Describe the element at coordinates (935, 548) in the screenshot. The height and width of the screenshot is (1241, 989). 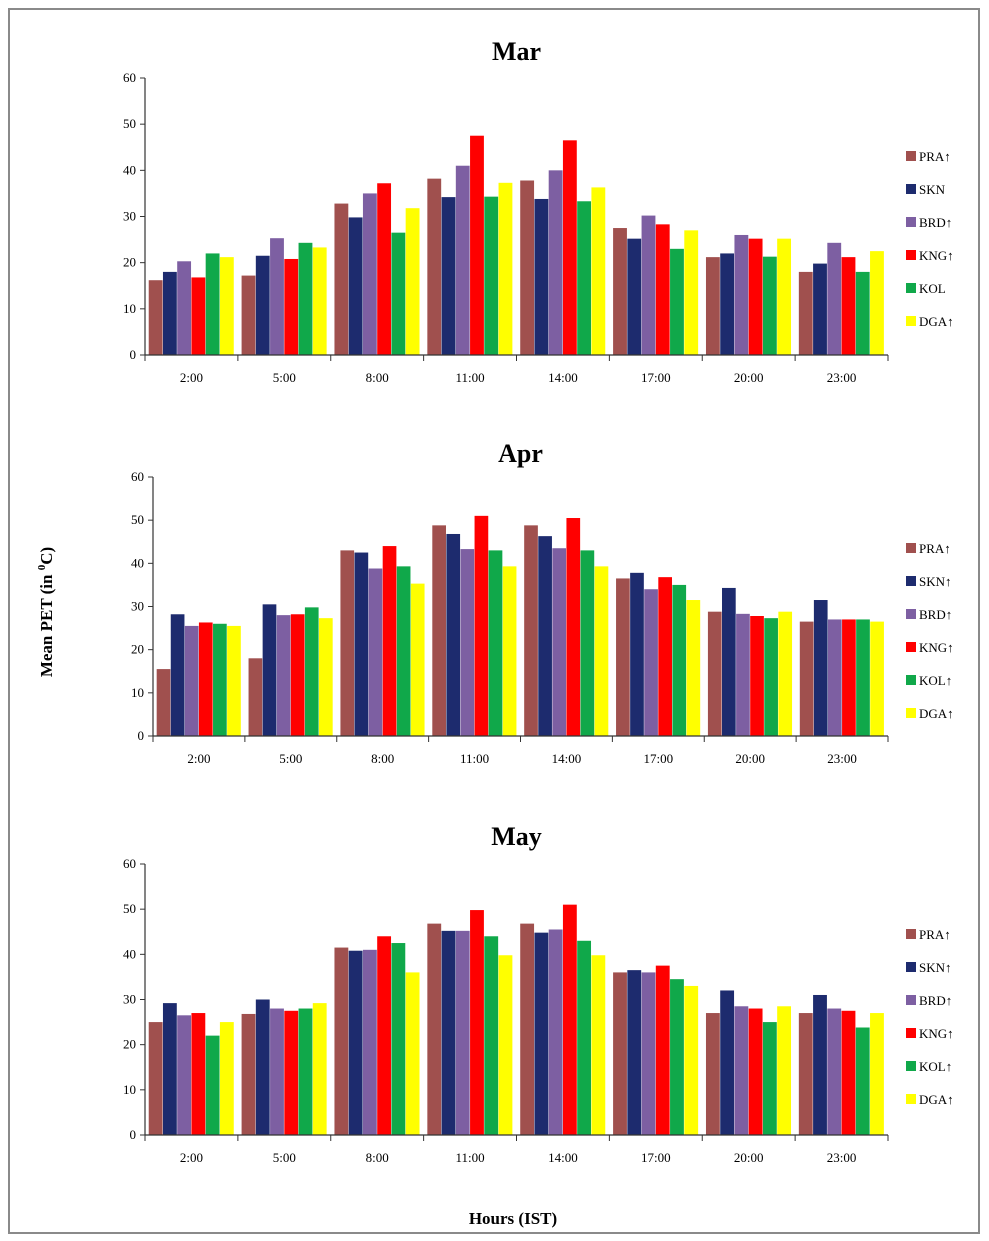
I see `legend-label-pra: PRA↑` at that location.